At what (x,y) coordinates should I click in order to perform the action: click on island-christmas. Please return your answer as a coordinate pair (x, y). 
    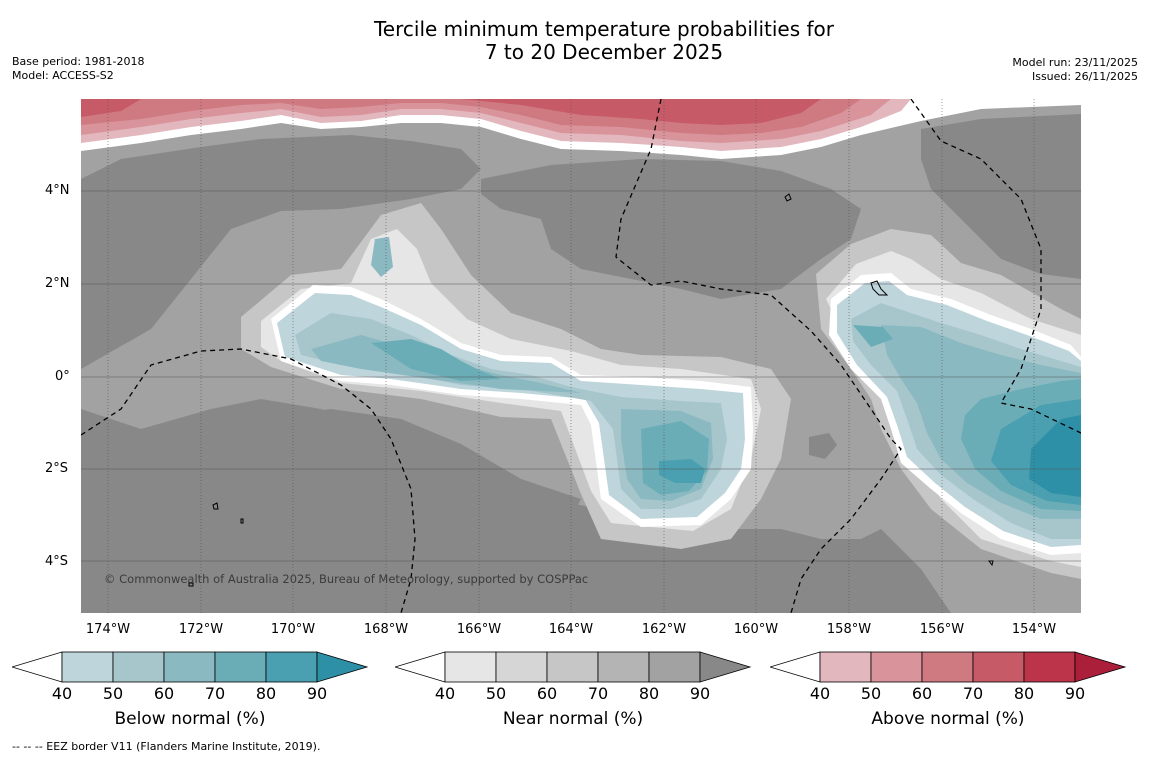
    Looking at the image, I should click on (879, 288).